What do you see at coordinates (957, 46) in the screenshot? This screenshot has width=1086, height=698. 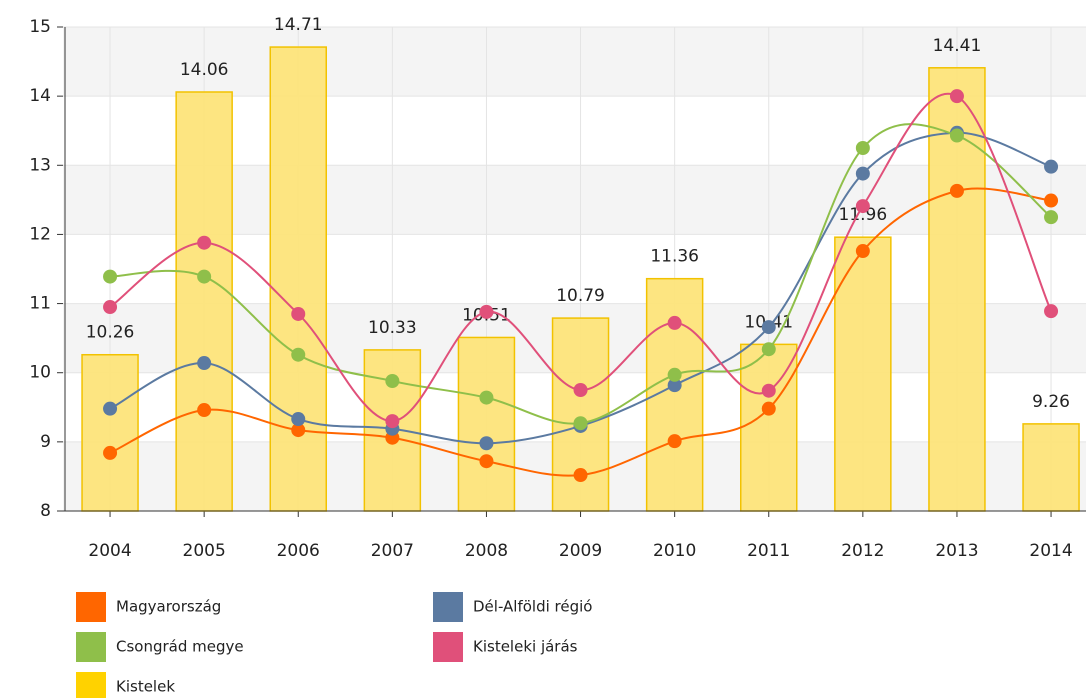 I see `data-label: 14.41` at bounding box center [957, 46].